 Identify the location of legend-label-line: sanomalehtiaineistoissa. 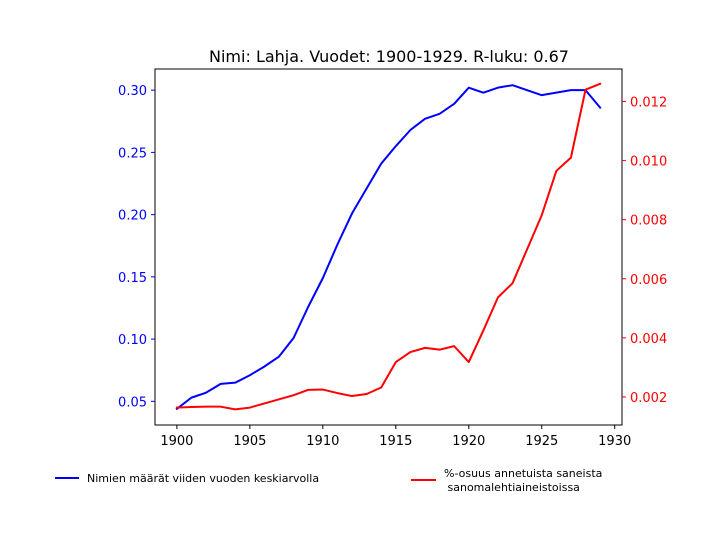
(512, 487).